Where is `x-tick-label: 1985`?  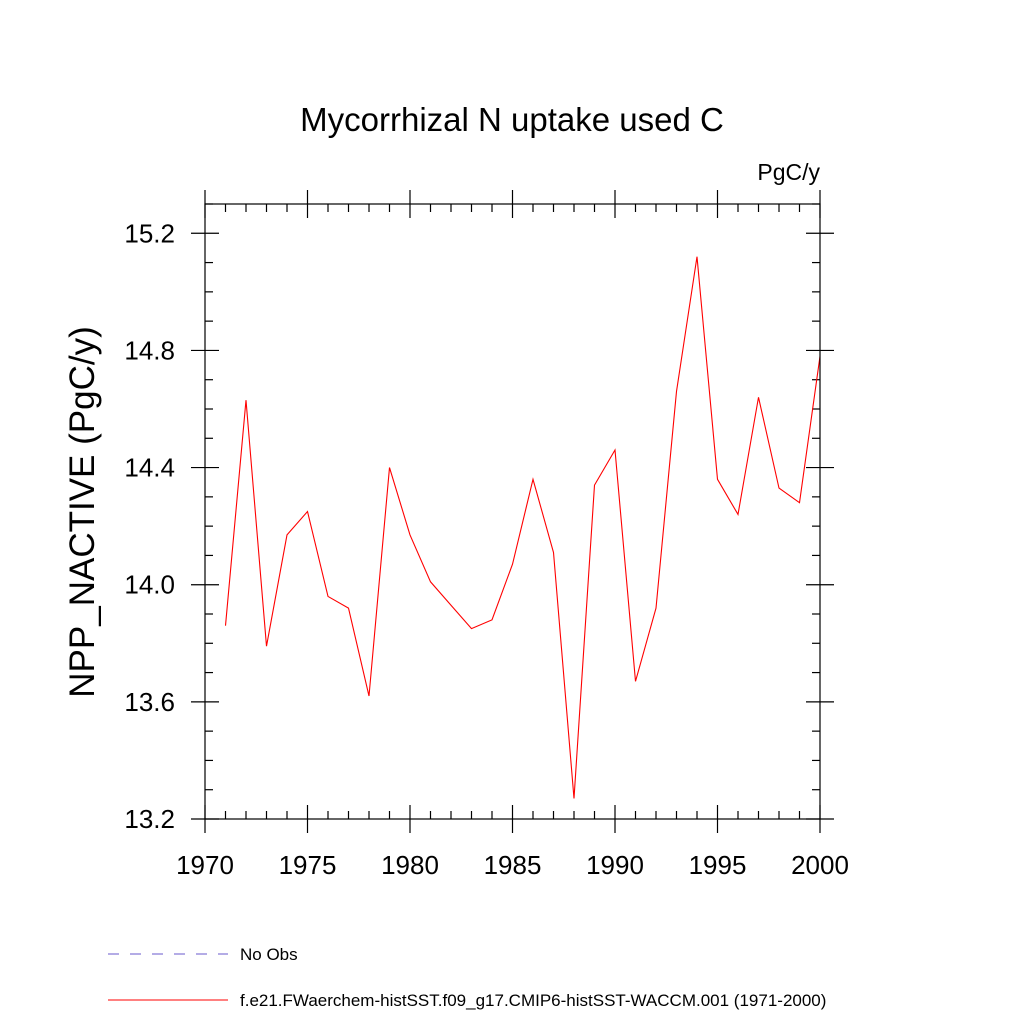
x-tick-label: 1985 is located at coordinates (513, 865).